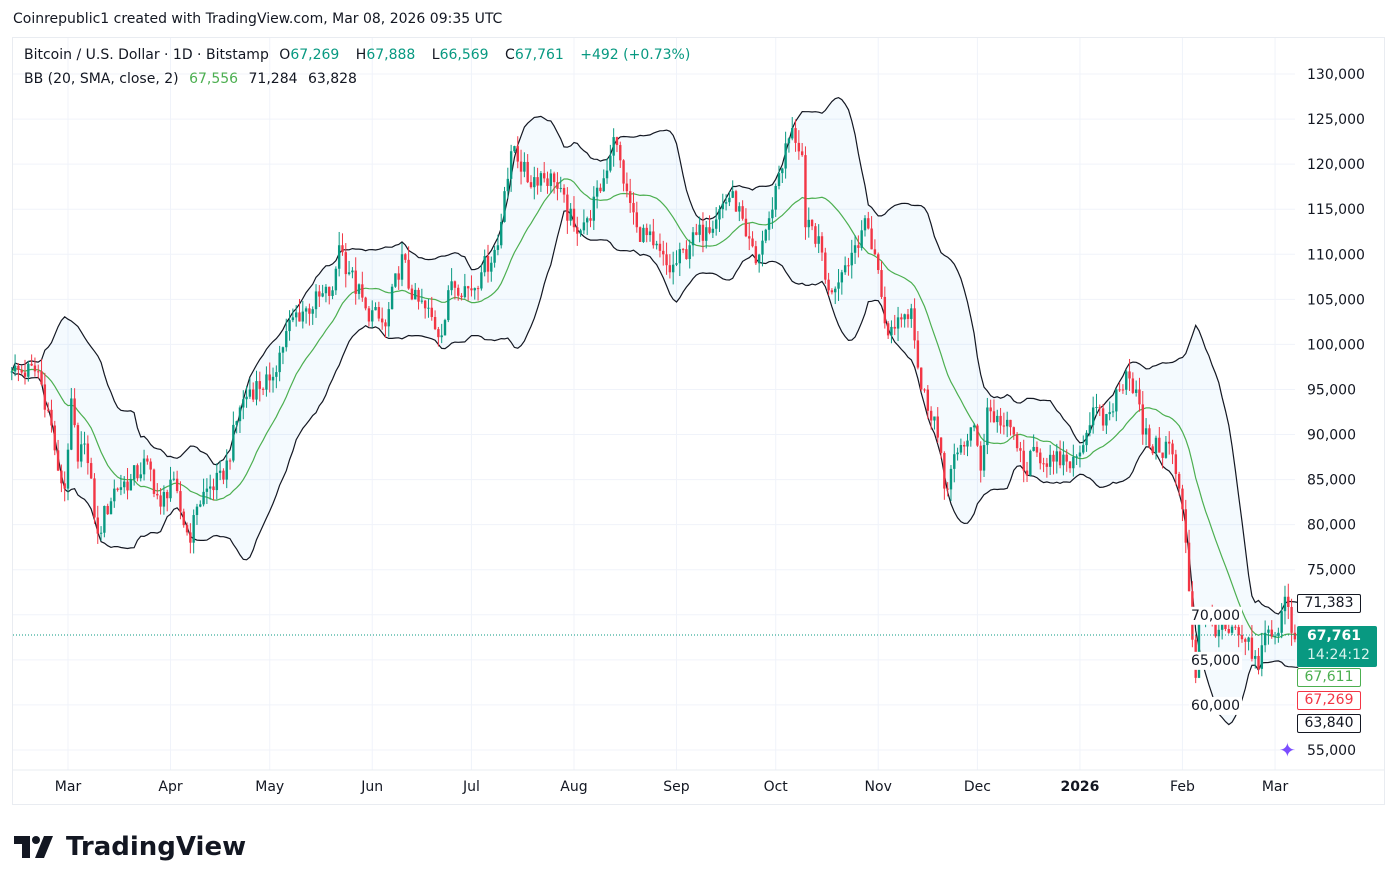 The image size is (1397, 886). What do you see at coordinates (332, 79) in the screenshot?
I see `bb-lower-value: 63,828` at bounding box center [332, 79].